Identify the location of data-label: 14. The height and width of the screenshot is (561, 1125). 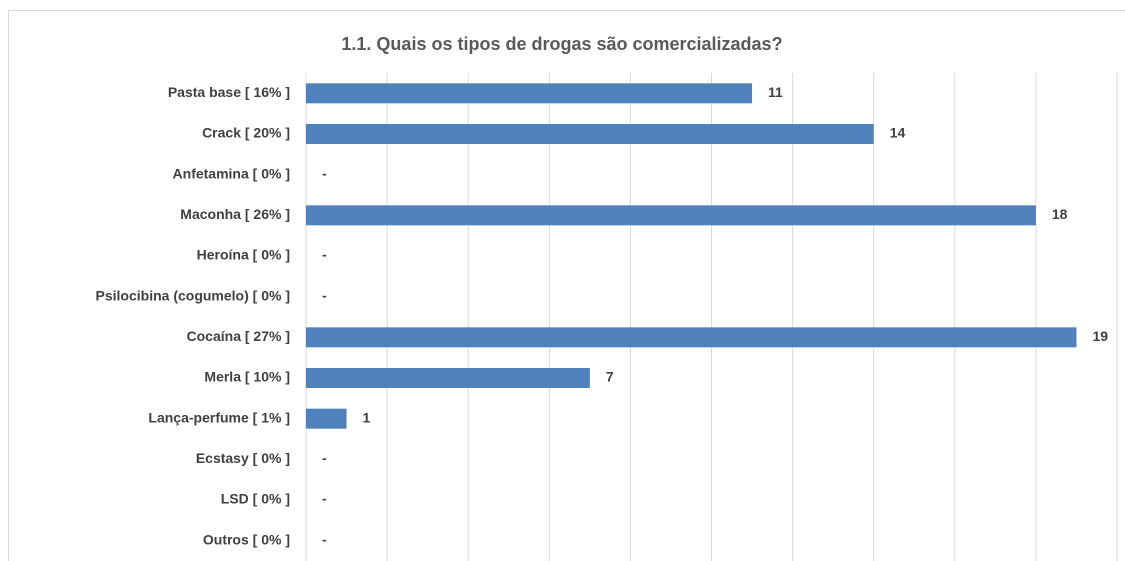
(898, 133).